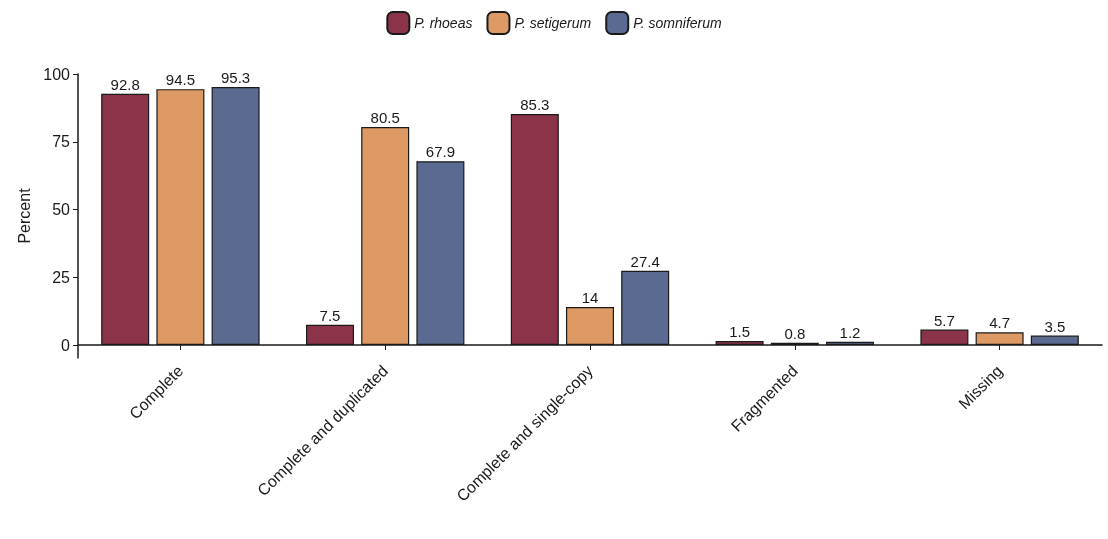 This screenshot has width=1108, height=539. Describe the element at coordinates (678, 23) in the screenshot. I see `legend-label: P. somniferum` at that location.